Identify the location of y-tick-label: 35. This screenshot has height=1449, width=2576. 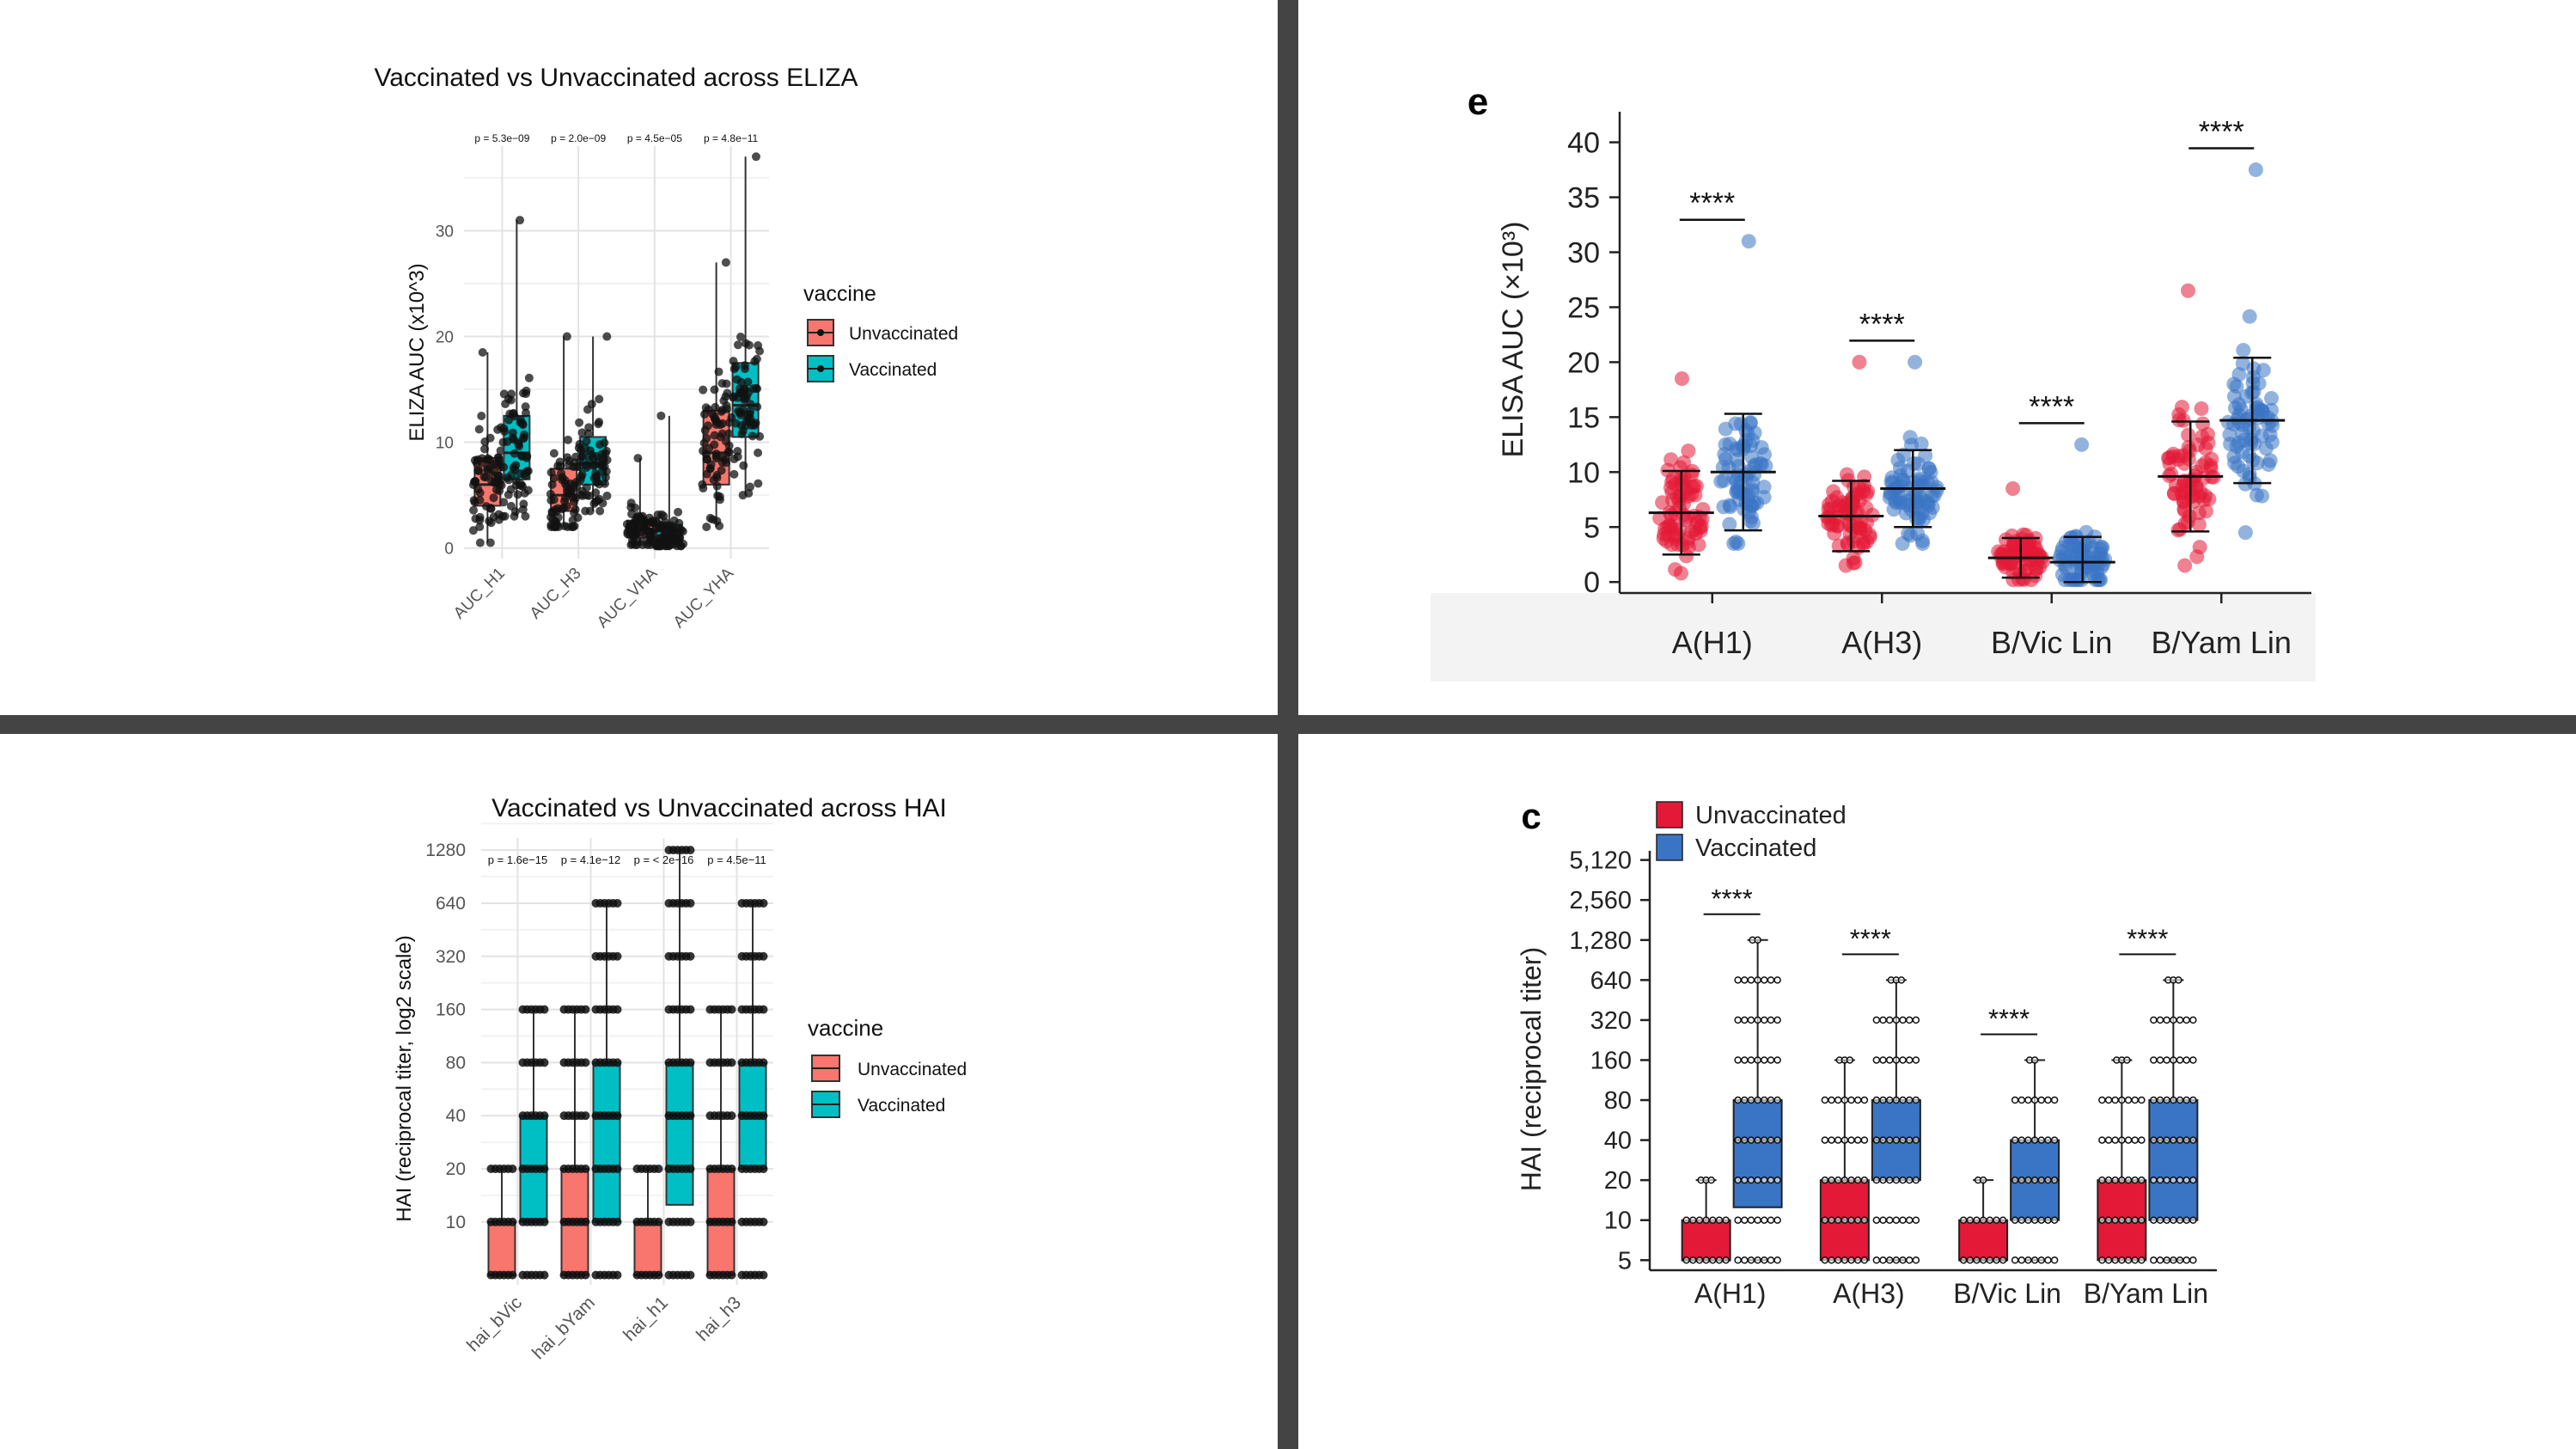
(1583, 198).